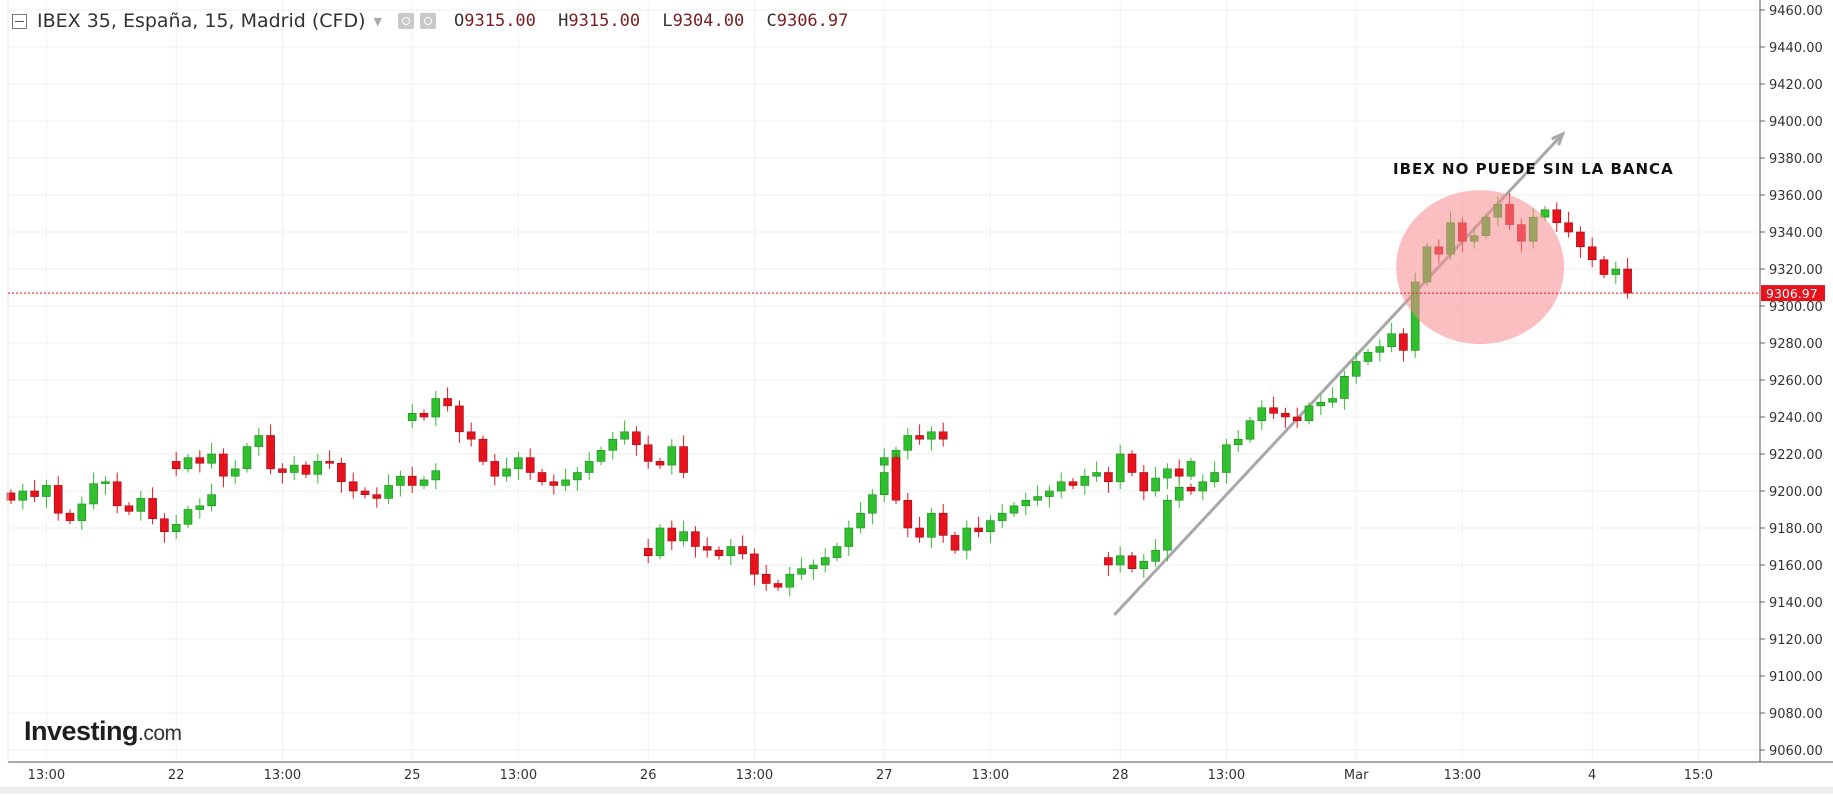 The width and height of the screenshot is (1833, 798). Describe the element at coordinates (19, 21) in the screenshot. I see `collapse-icon` at that location.